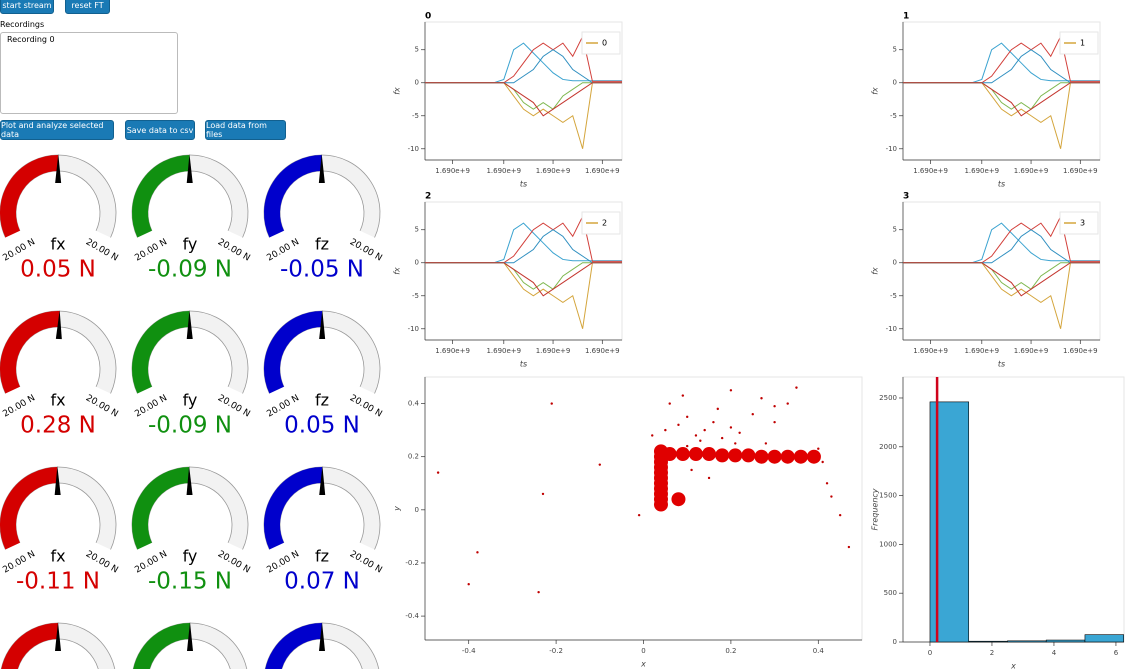 The width and height of the screenshot is (1126, 669). What do you see at coordinates (190, 244) in the screenshot?
I see `gauge-label: fy` at bounding box center [190, 244].